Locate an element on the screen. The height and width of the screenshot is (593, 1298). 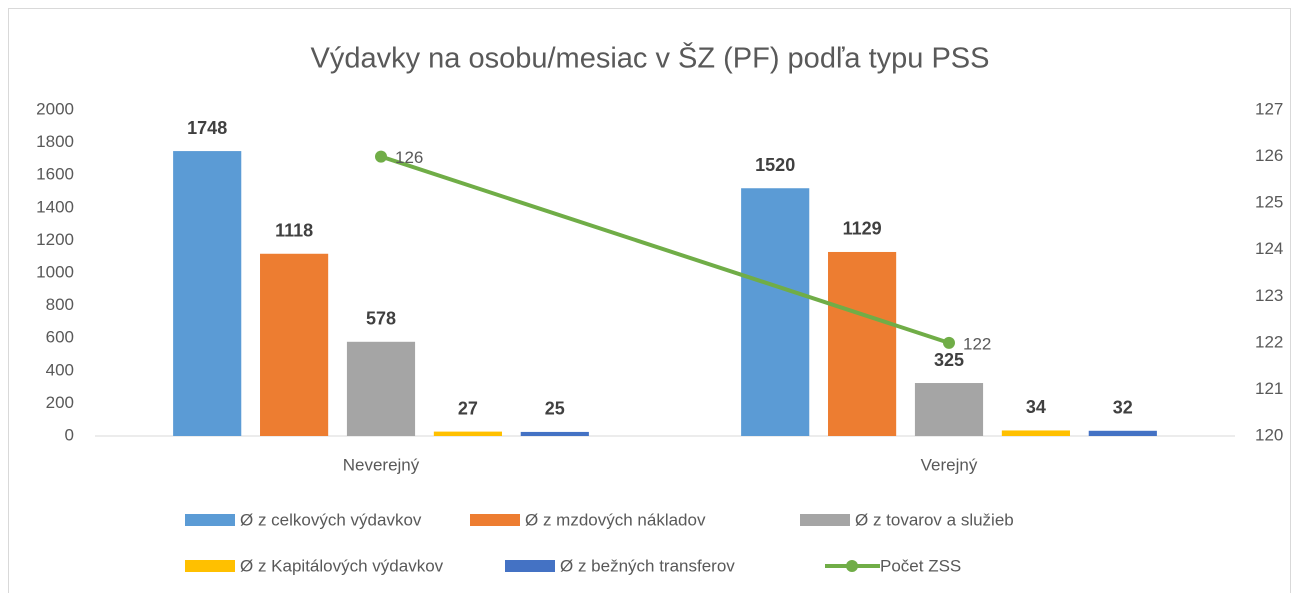
data-label: 1520 is located at coordinates (775, 165).